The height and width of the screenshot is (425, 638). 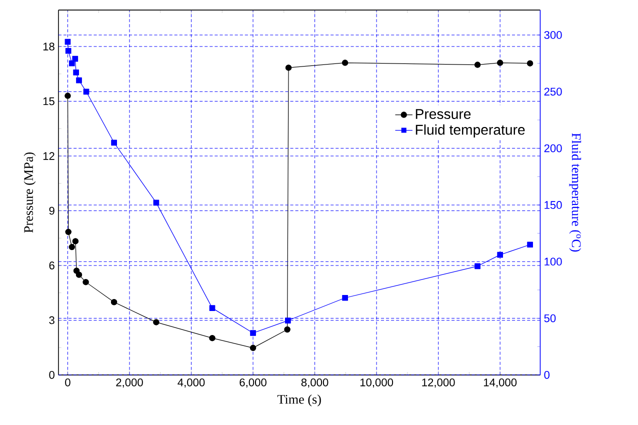 I want to click on x-tick-label: 4,000, so click(x=191, y=383).